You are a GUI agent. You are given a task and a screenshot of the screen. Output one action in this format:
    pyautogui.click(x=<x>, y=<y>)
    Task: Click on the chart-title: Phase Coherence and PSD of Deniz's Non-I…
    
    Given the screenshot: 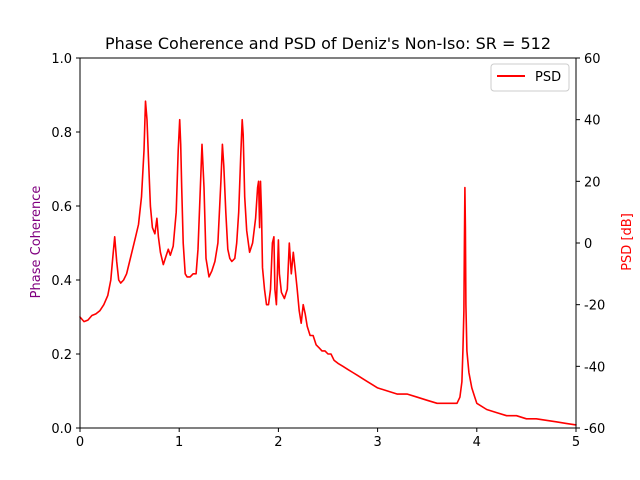 What is the action you would take?
    pyautogui.click(x=328, y=43)
    